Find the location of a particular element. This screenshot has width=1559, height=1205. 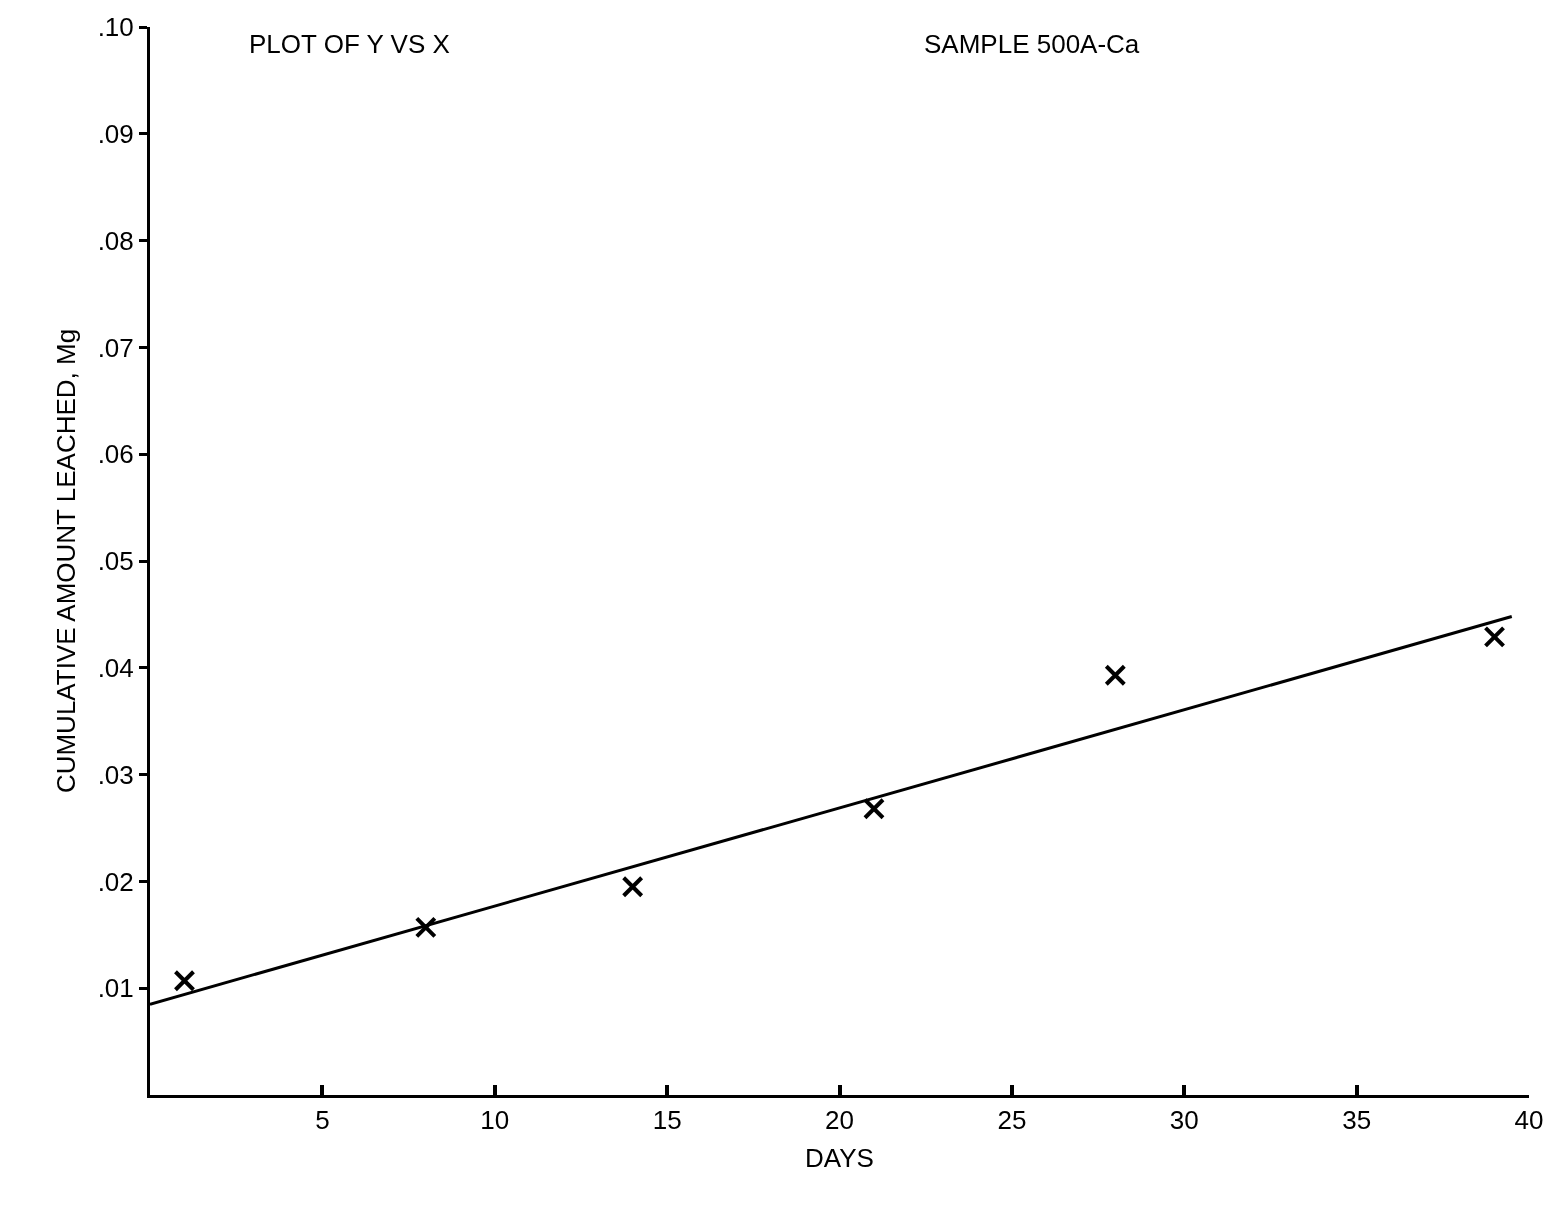

x-tick-label: 20 is located at coordinates (839, 1120).